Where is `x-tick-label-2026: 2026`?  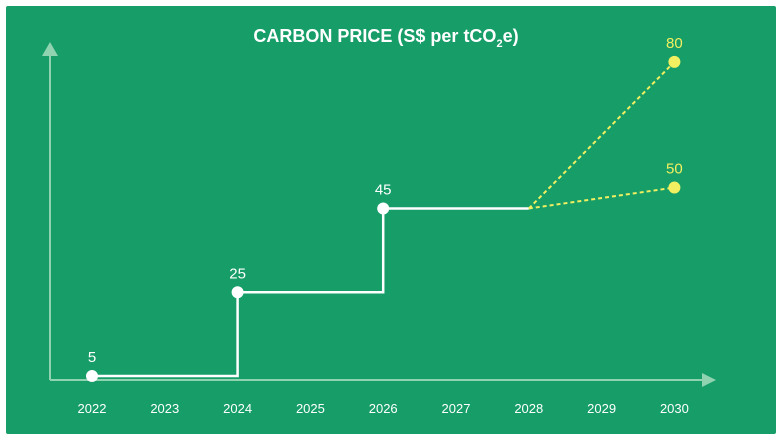
x-tick-label-2026: 2026 is located at coordinates (383, 408).